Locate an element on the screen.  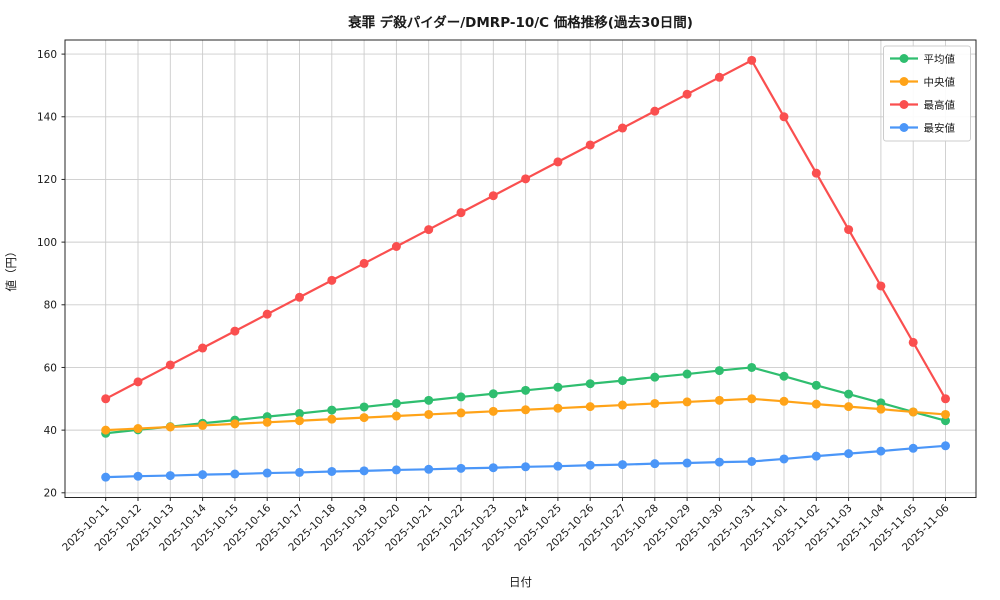
legend-marker-min is located at coordinates (904, 127).